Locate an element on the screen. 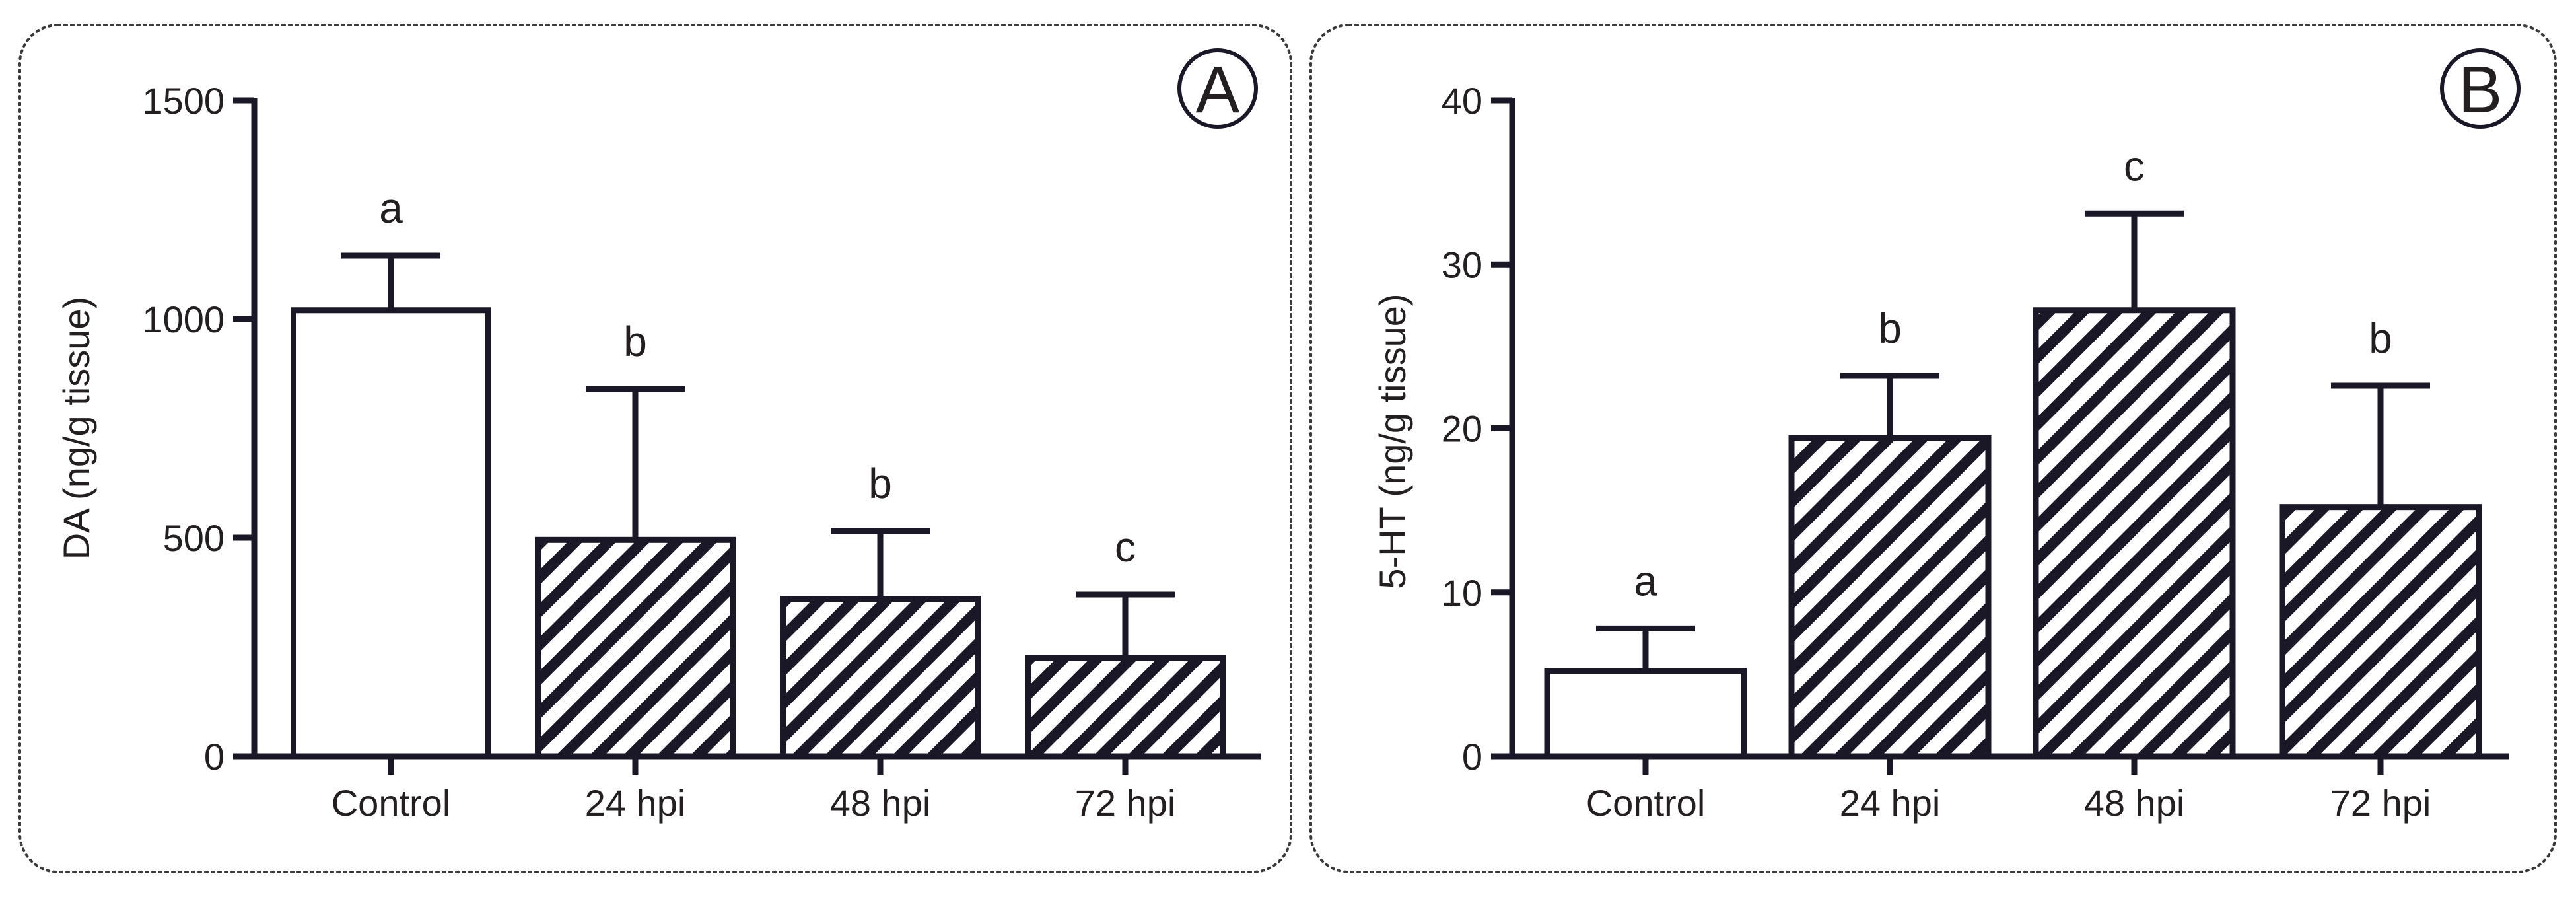  panel-b-category-label-3: 72 hpi is located at coordinates (2381, 803).